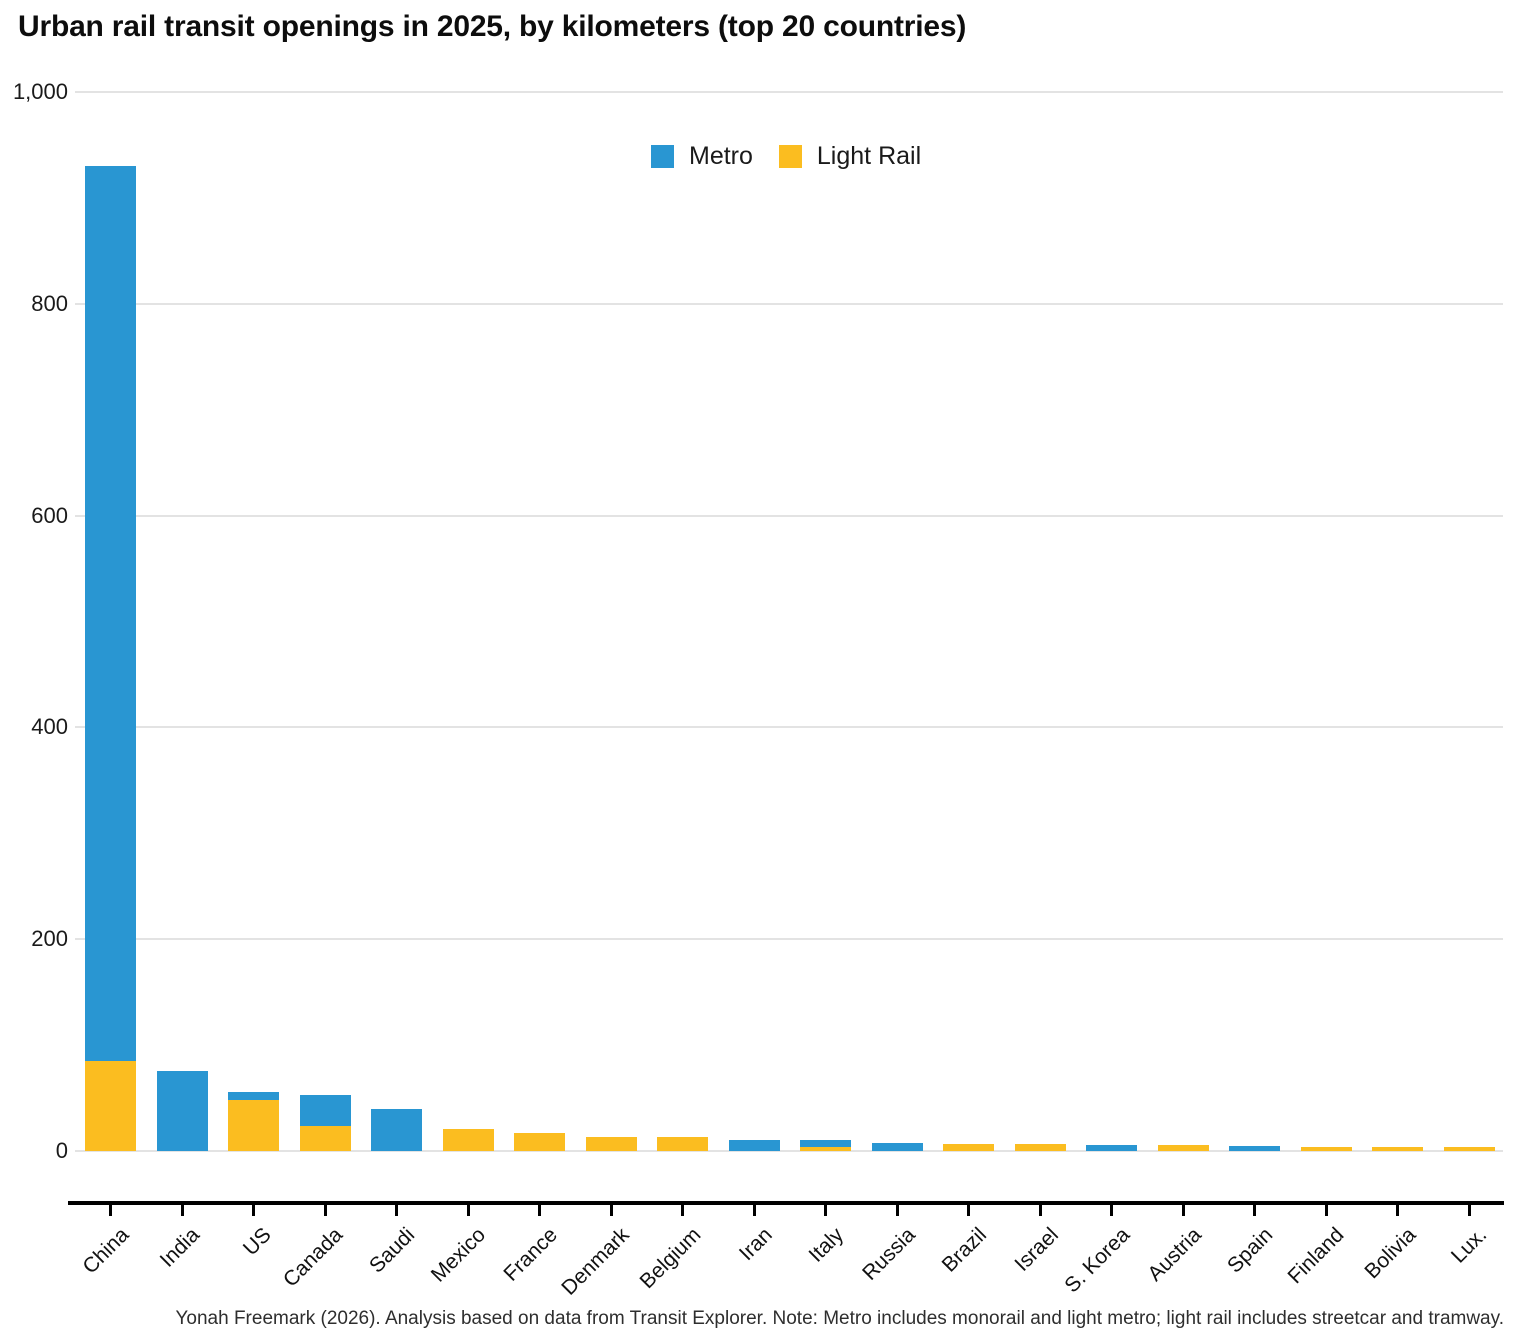 This screenshot has width=1536, height=1344. What do you see at coordinates (1390, 1253) in the screenshot?
I see `x-axis-label-Bolivia: Bolivia` at bounding box center [1390, 1253].